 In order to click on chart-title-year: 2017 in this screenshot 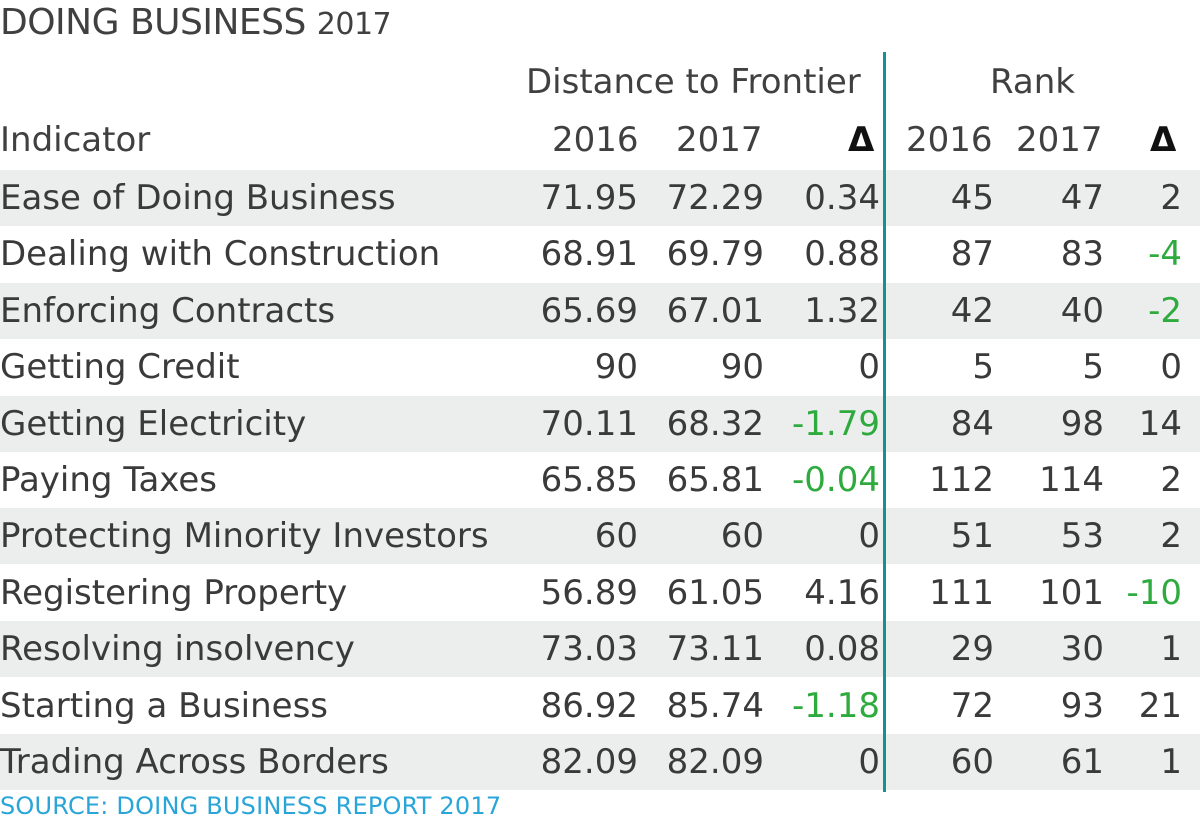, I will do `click(354, 24)`.